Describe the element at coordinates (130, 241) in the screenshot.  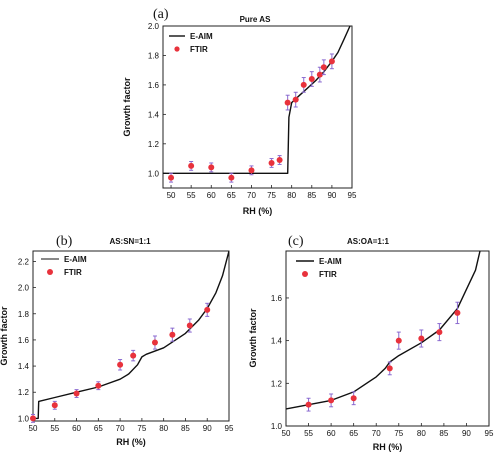
I see `chart-title: AS:SN=1:1` at that location.